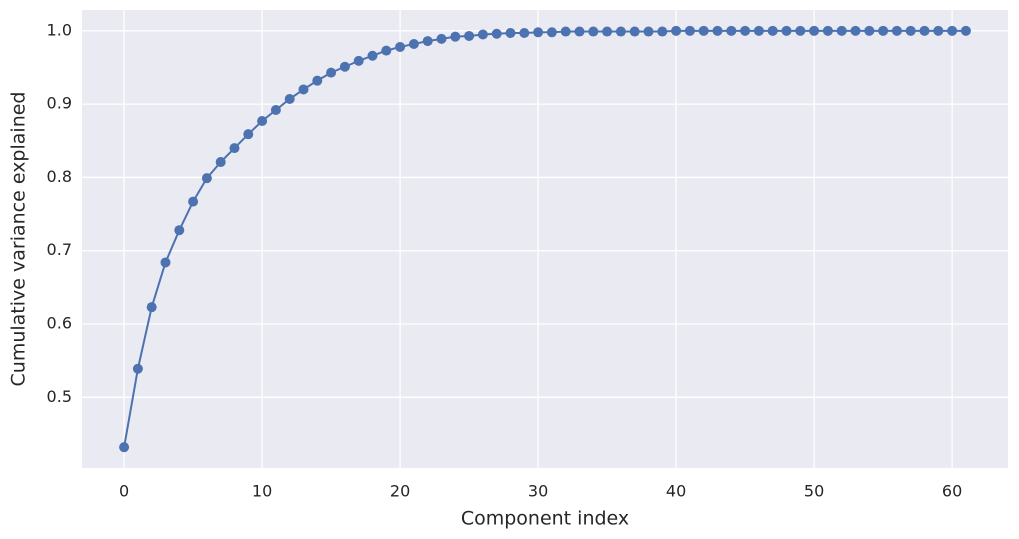  Describe the element at coordinates (545, 519) in the screenshot. I see `x-axis-label: Component index` at that location.